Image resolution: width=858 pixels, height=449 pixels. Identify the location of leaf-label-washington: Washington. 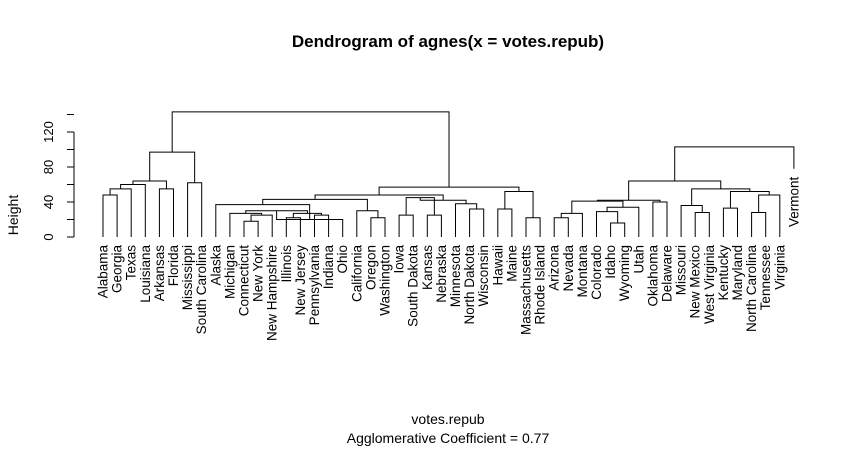
(385, 280).